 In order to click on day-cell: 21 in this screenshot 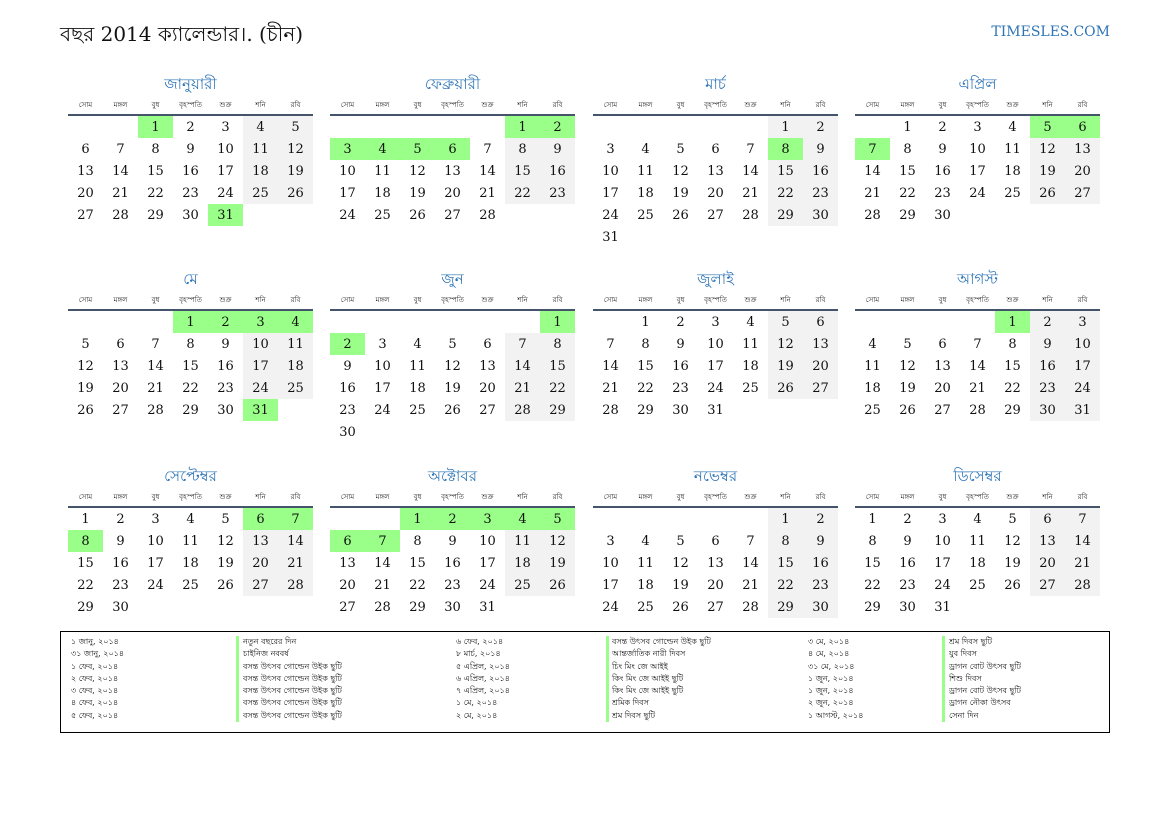, I will do `click(977, 388)`.